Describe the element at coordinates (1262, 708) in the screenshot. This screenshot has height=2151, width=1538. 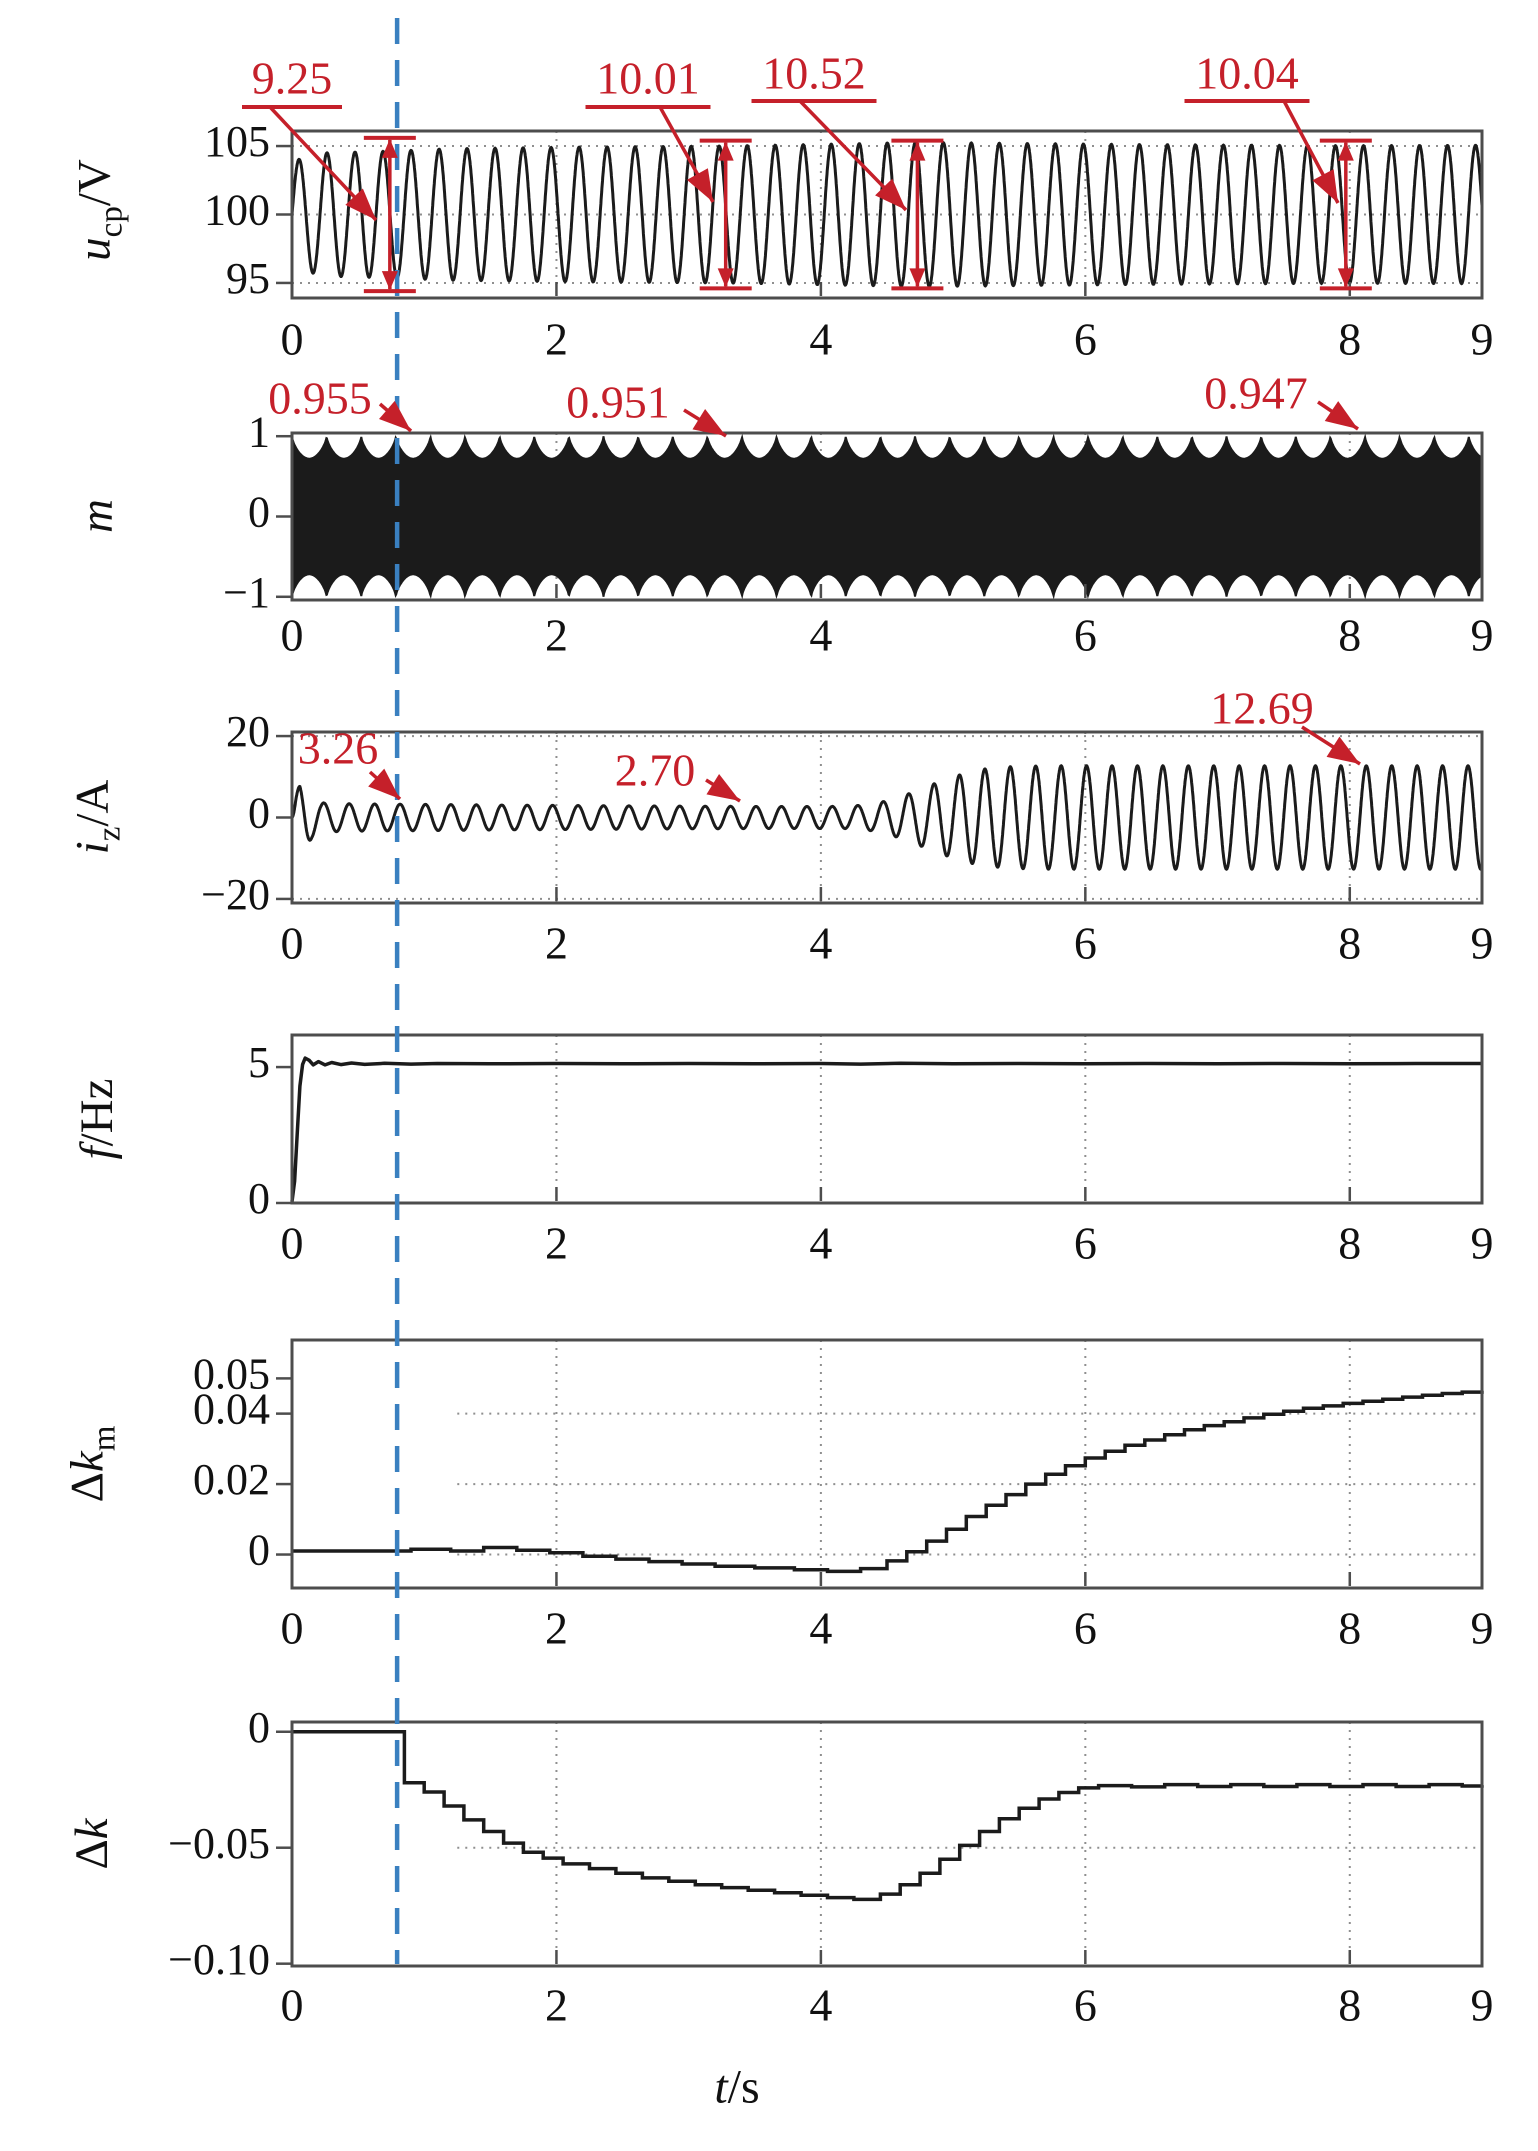
I see `annotation-value-label: 12.69` at that location.